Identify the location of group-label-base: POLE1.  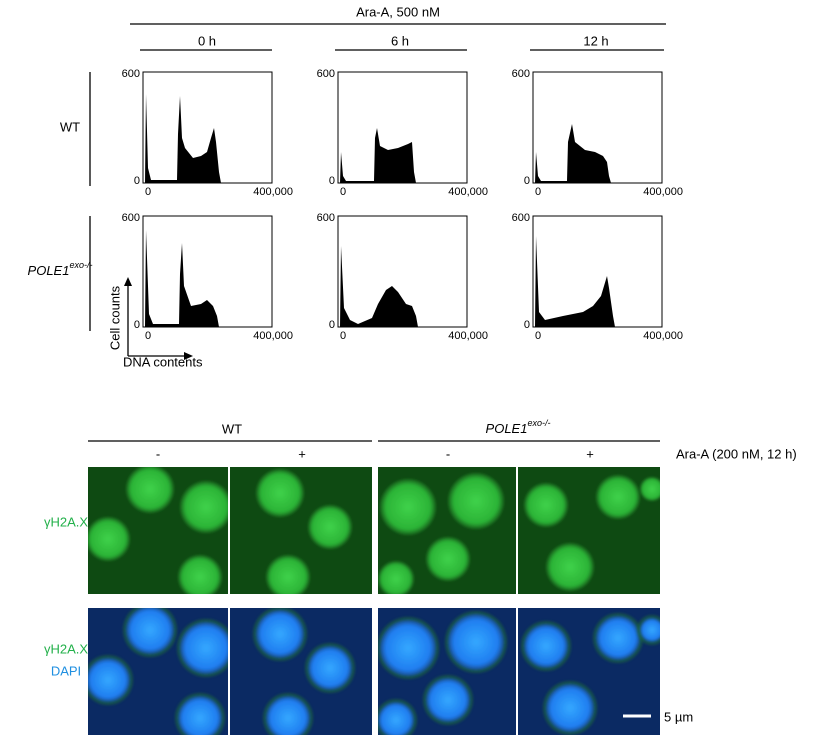
(507, 428).